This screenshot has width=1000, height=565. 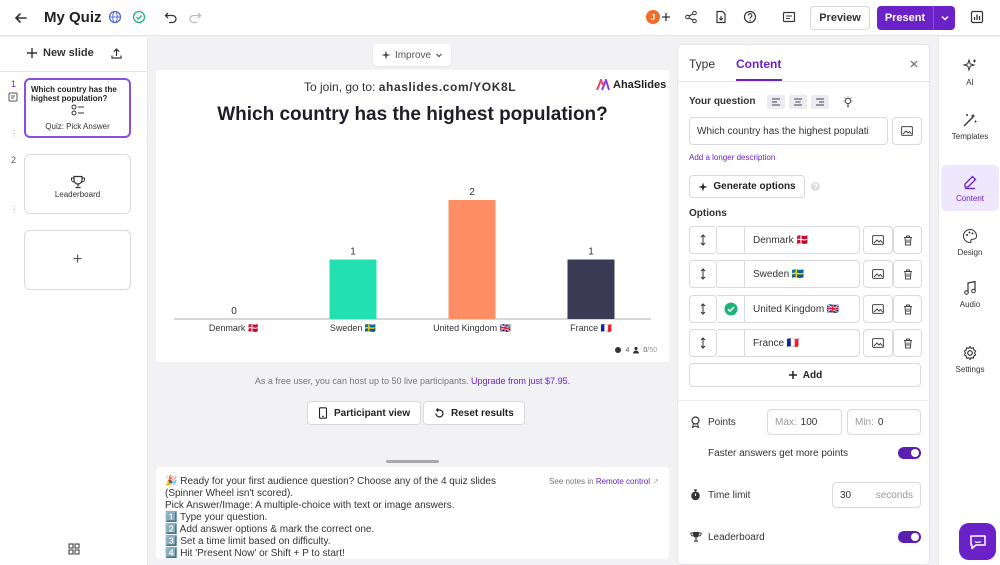 What do you see at coordinates (909, 537) in the screenshot?
I see `leaderboard-toggle` at bounding box center [909, 537].